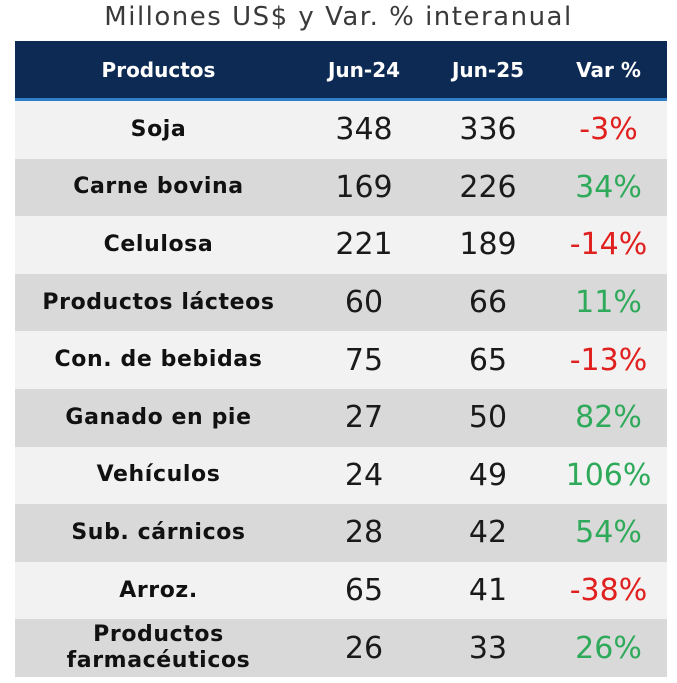  Describe the element at coordinates (158, 475) in the screenshot. I see `product-name: Vehículos` at that location.